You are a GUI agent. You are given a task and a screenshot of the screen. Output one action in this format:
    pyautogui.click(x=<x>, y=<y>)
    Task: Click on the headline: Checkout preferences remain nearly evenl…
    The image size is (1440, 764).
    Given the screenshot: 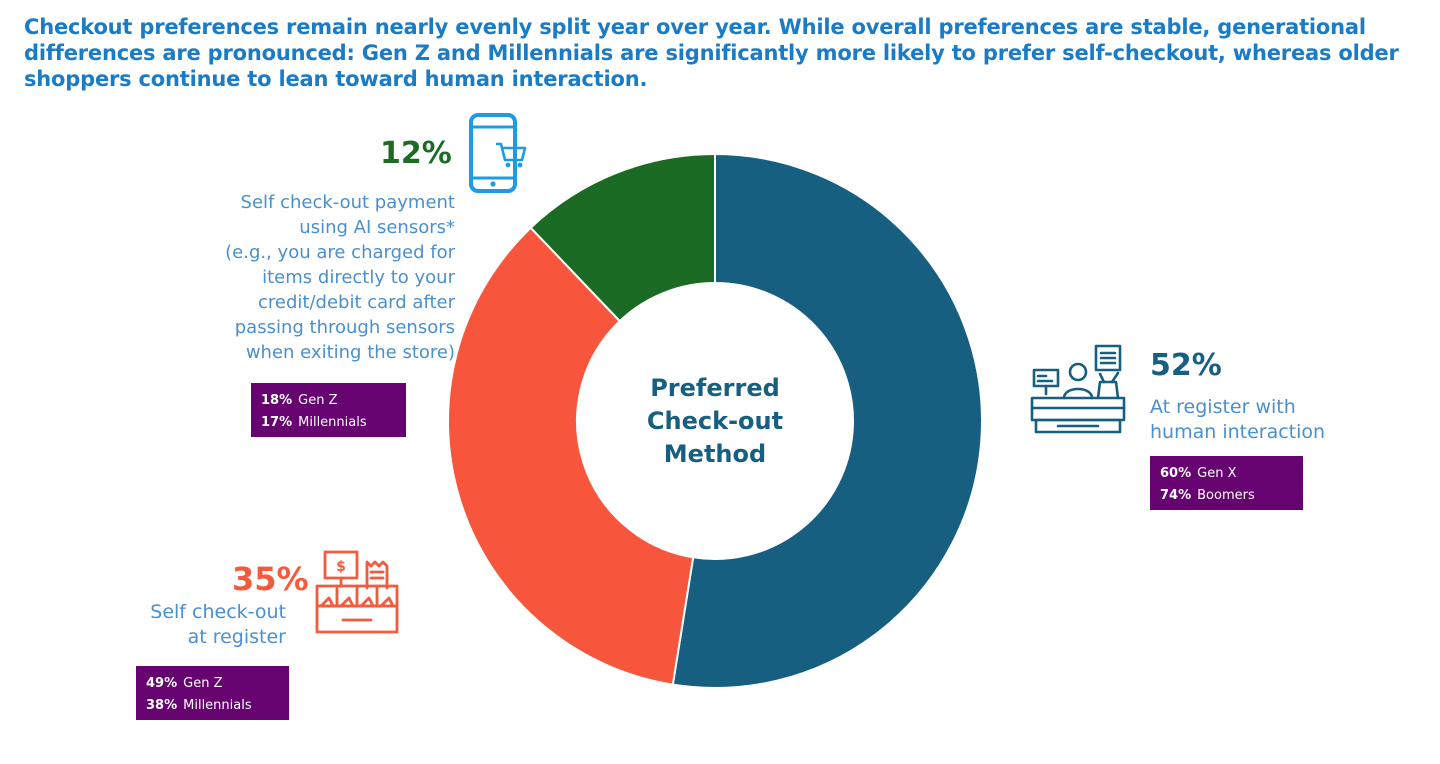 What is the action you would take?
    pyautogui.click(x=724, y=53)
    